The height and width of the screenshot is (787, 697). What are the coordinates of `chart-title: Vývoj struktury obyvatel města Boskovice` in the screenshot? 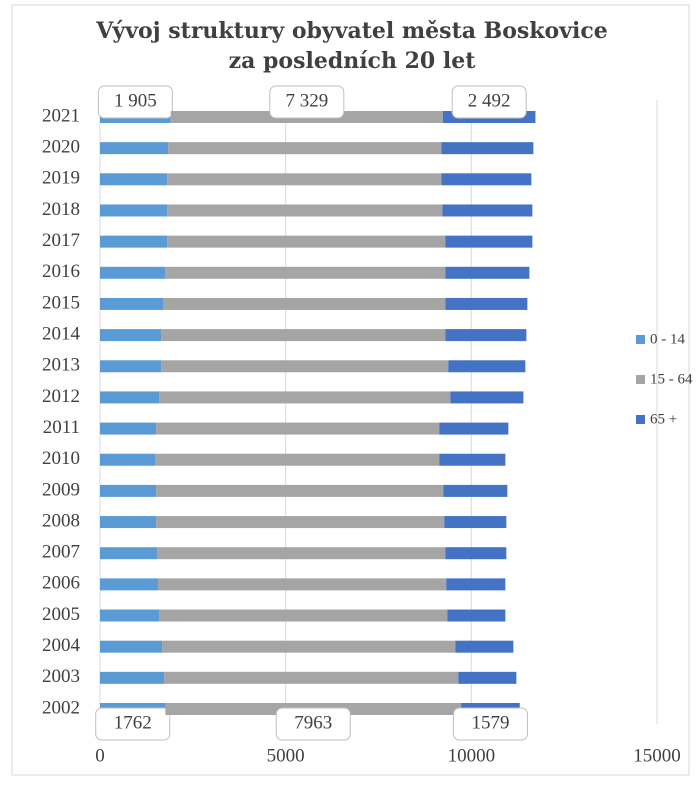 It's located at (351, 31).